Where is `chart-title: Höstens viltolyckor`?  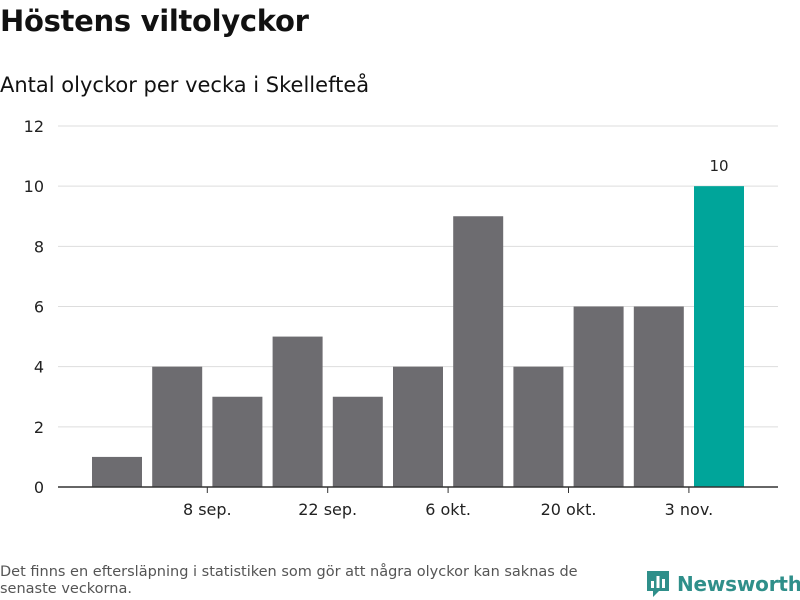
chart-title: Höstens viltolyckor is located at coordinates (154, 21).